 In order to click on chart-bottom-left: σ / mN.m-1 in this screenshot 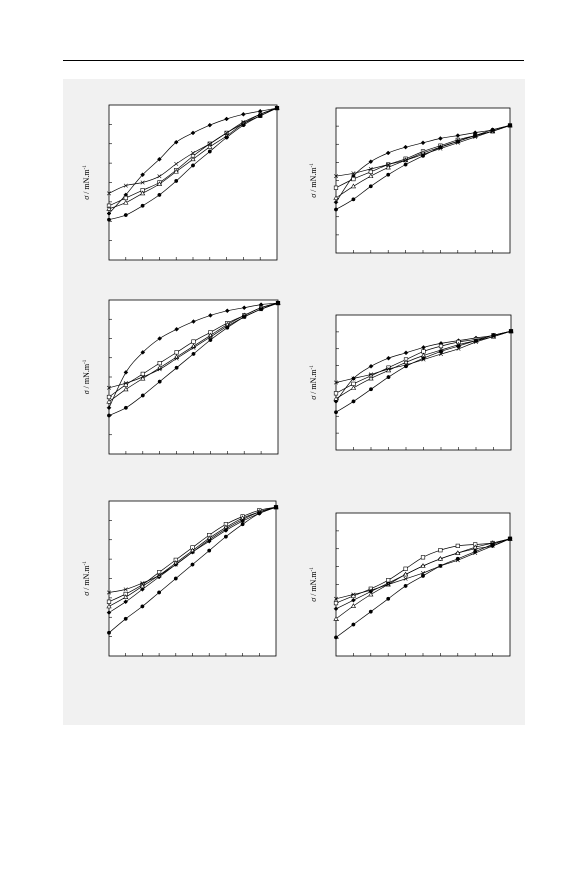, I will do `click(180, 578)`.